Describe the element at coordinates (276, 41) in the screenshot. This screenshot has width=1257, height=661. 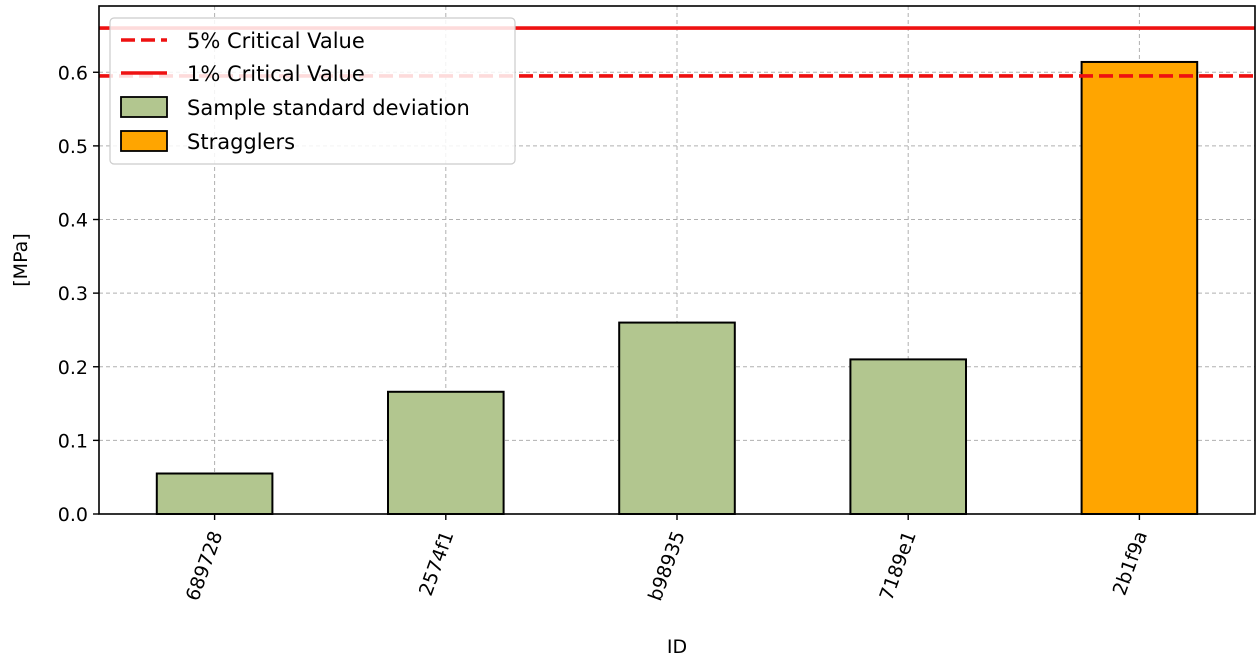
I see `legend-5pct-label: 5% Critical Value` at that location.